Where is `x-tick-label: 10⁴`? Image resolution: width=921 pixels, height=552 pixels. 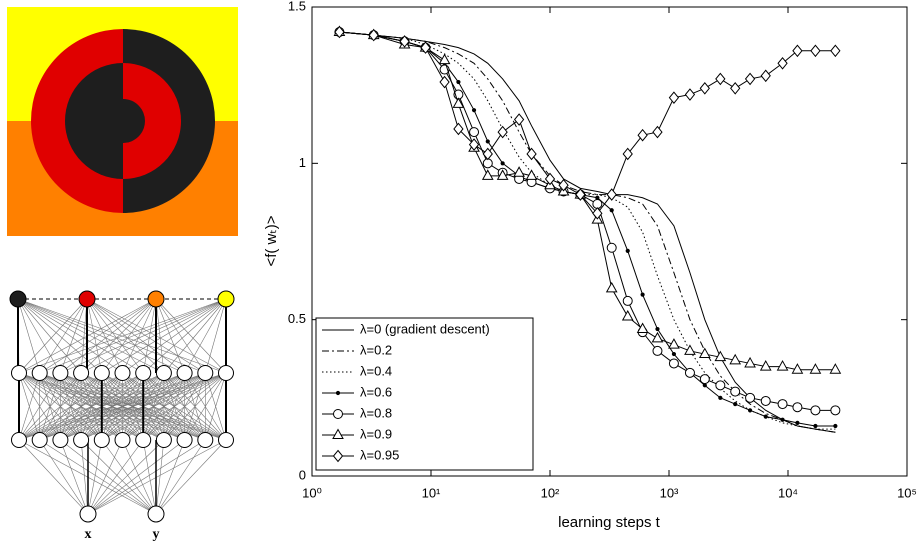
x-tick-label: 10⁴ is located at coordinates (788, 492).